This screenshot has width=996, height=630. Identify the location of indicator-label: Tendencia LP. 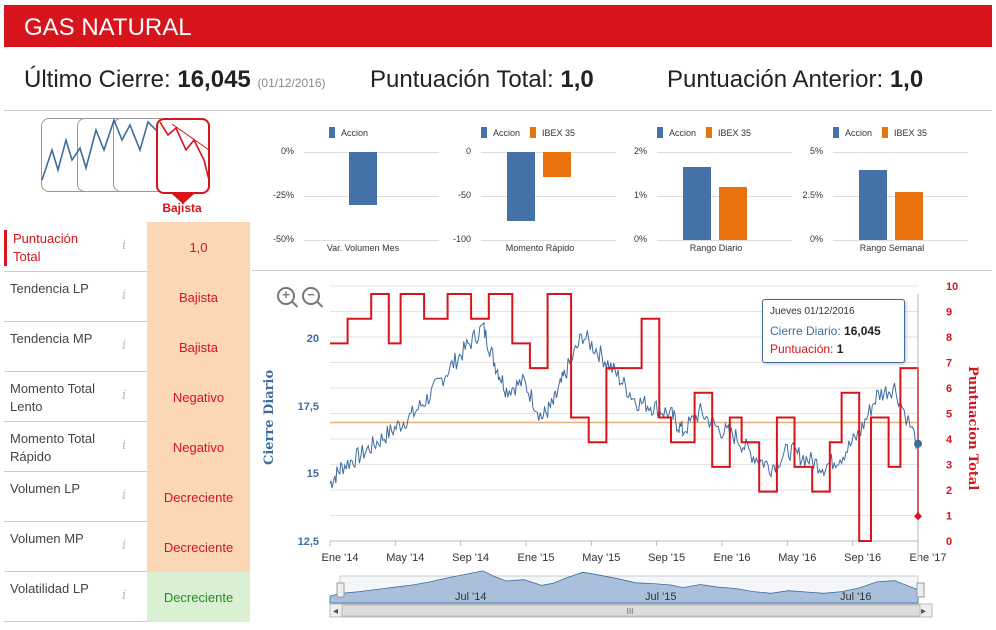
(49, 288).